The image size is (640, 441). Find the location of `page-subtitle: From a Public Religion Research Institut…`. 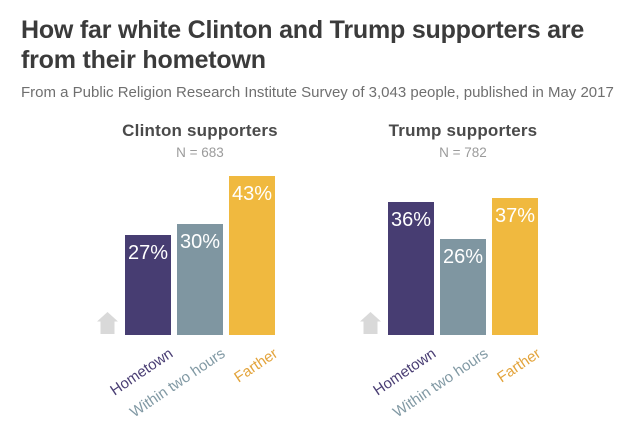

page-subtitle: From a Public Religion Research Institut… is located at coordinates (317, 92).